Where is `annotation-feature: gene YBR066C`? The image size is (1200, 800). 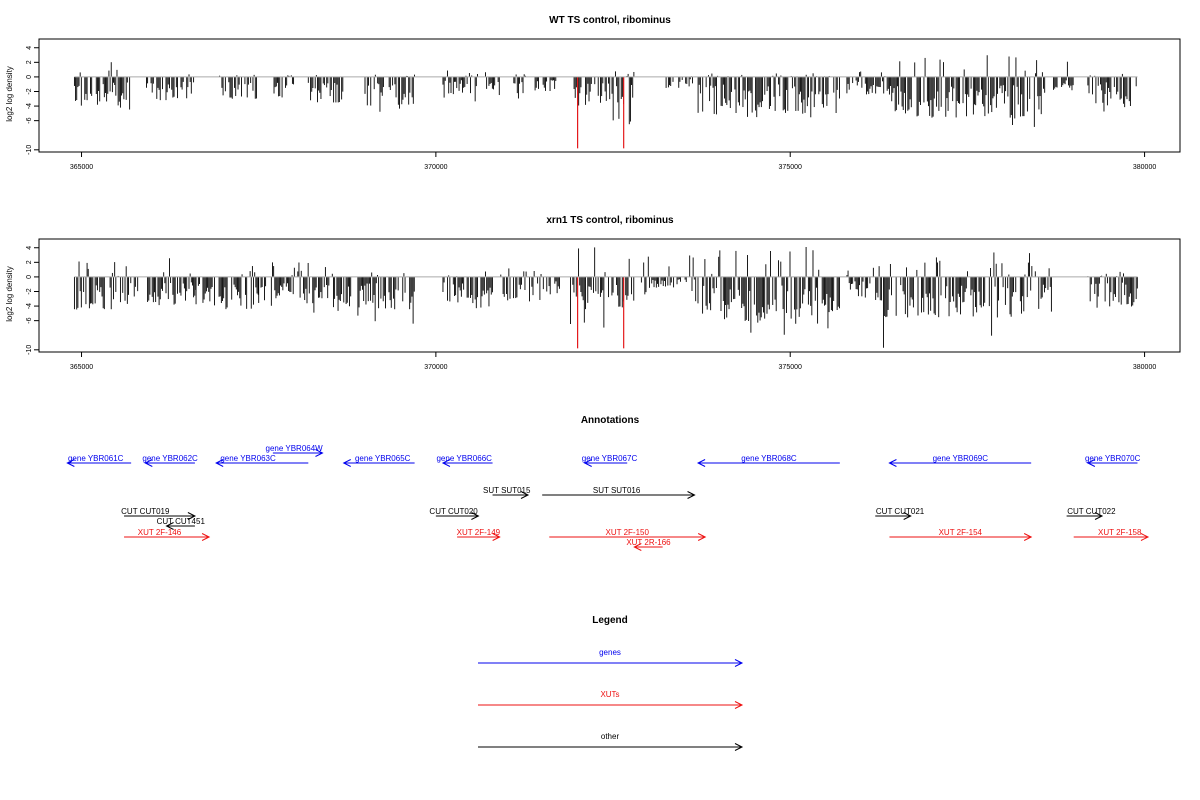
annotation-feature: gene YBR066C is located at coordinates (464, 460).